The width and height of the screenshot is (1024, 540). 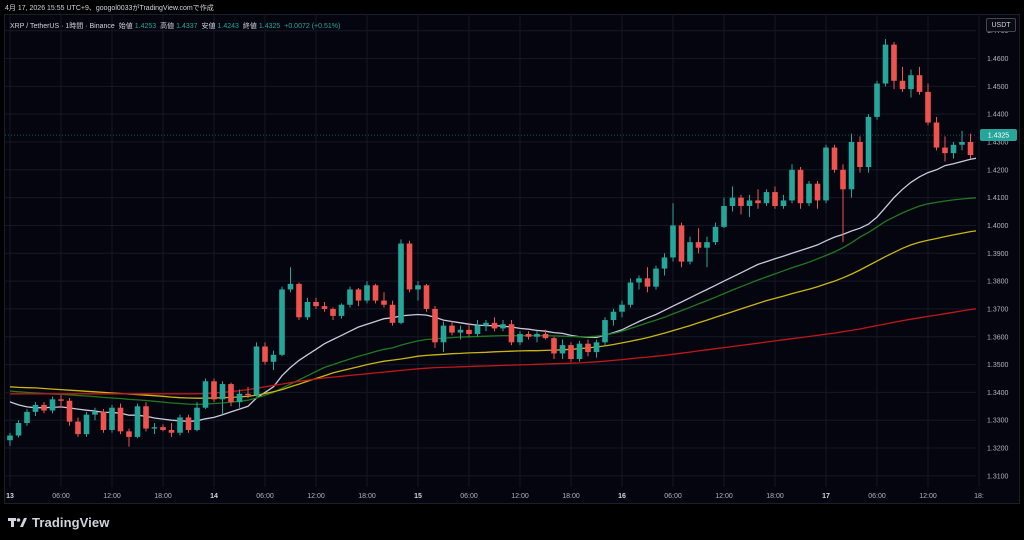 I want to click on y-tick-label: 1.3800, so click(x=998, y=282).